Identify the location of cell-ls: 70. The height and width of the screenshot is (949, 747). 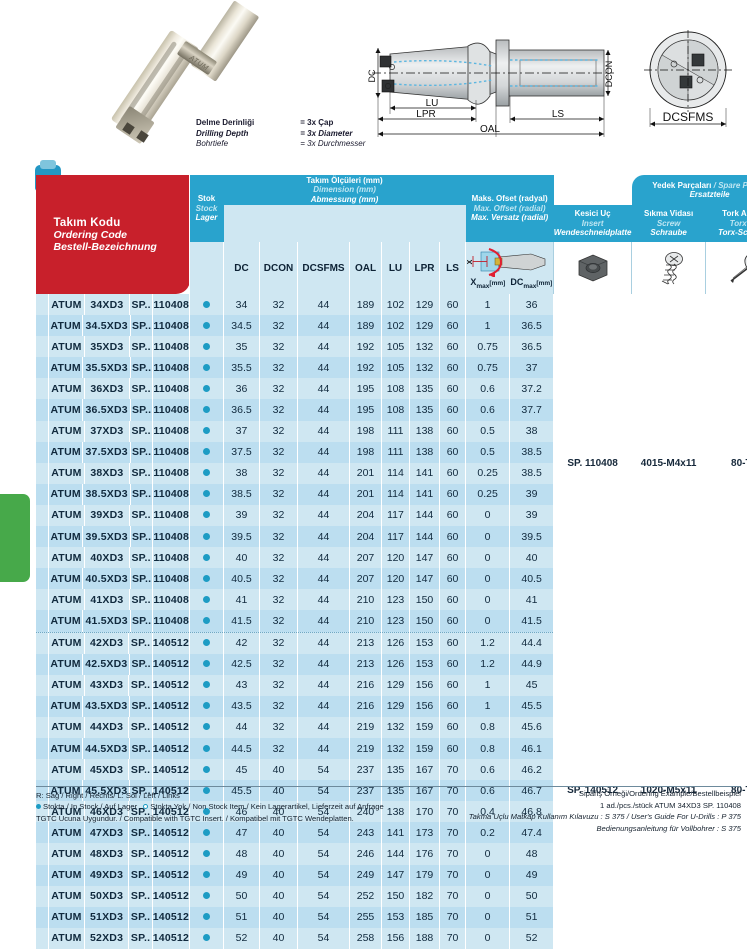
(453, 896).